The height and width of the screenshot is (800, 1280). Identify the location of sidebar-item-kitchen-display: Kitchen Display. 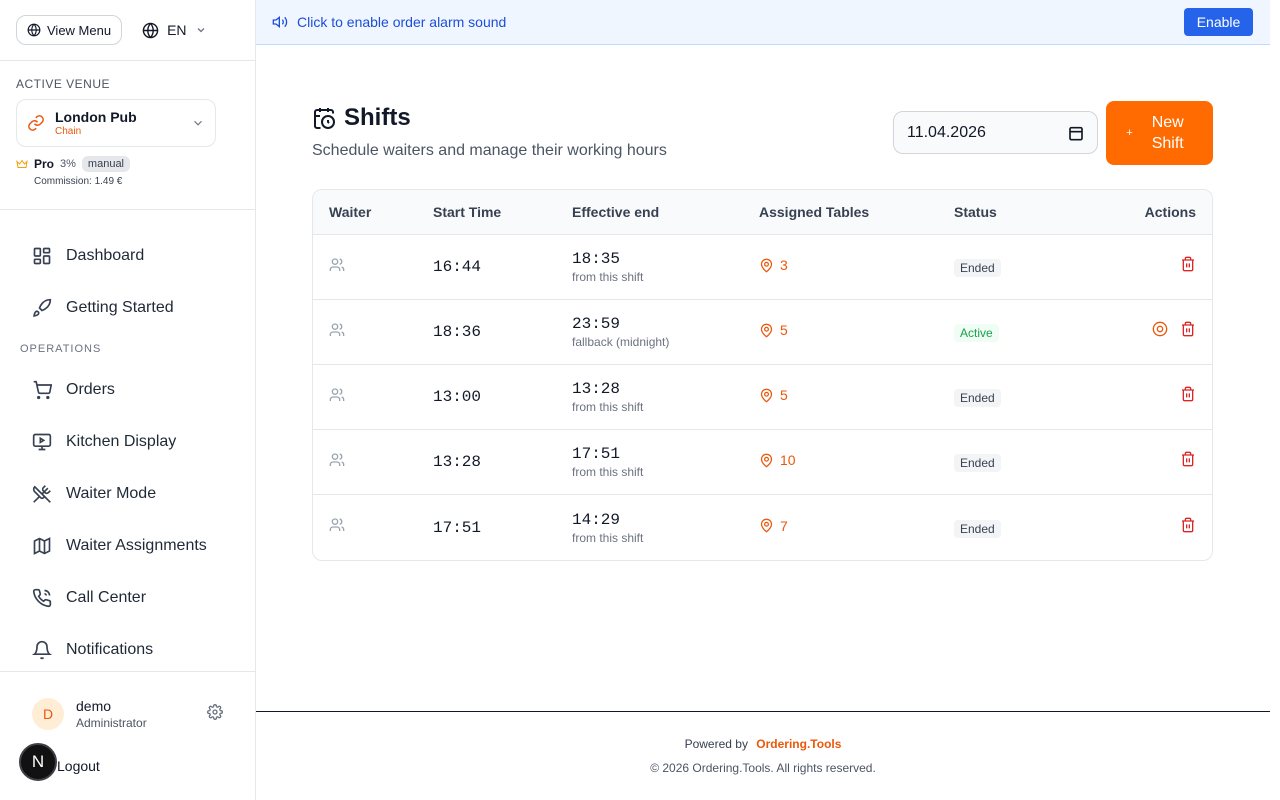
(127, 442).